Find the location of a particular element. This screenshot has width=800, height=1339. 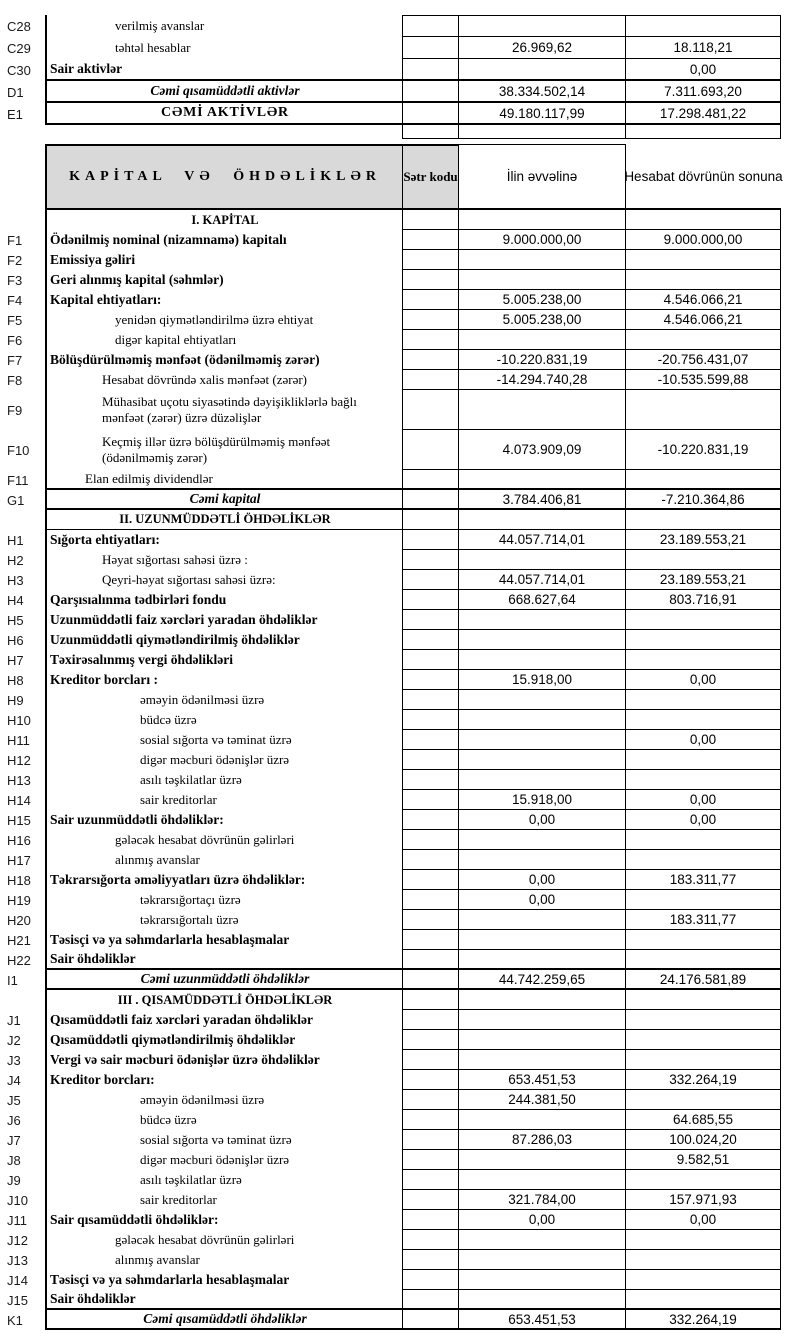

row-code: H8 is located at coordinates (15, 680).